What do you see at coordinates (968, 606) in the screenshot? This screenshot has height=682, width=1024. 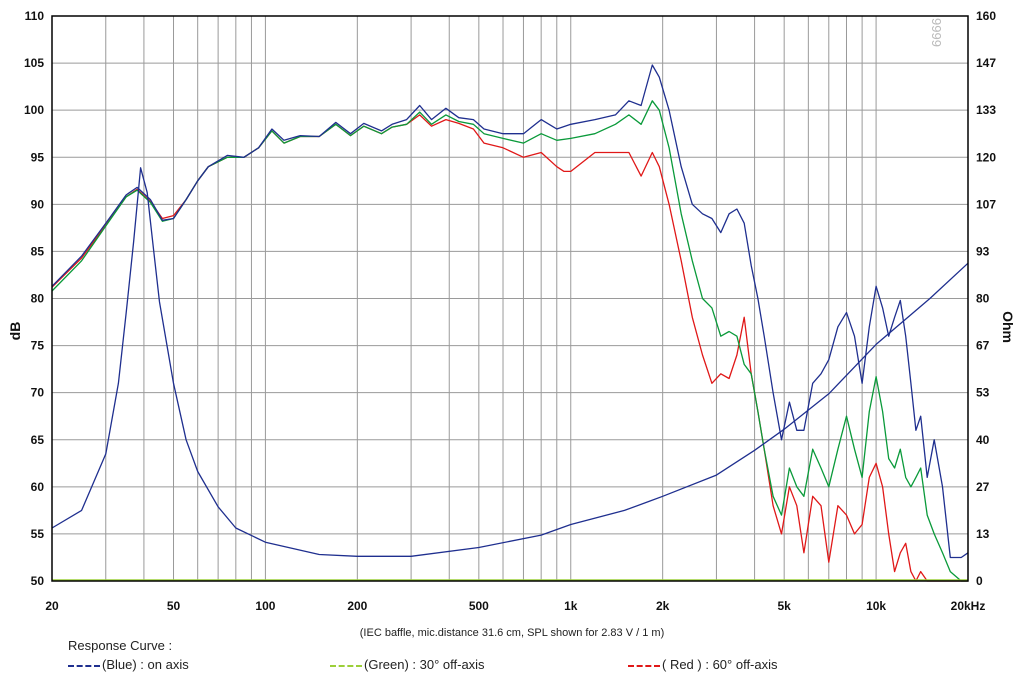 I see `x-tick-label: 20kHz` at bounding box center [968, 606].